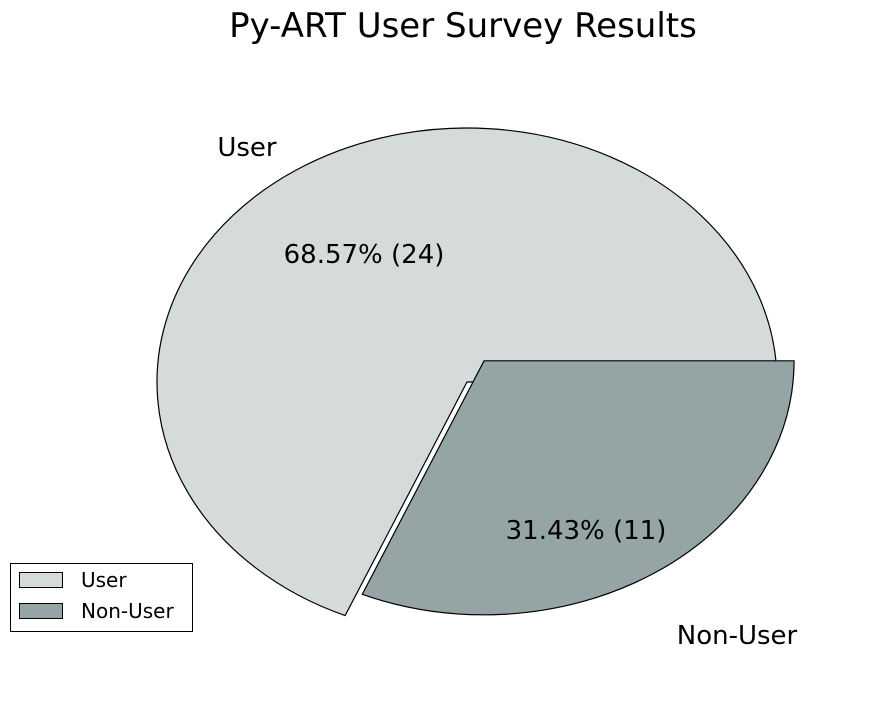  What do you see at coordinates (247, 148) in the screenshot?
I see `slice-label-user: User` at bounding box center [247, 148].